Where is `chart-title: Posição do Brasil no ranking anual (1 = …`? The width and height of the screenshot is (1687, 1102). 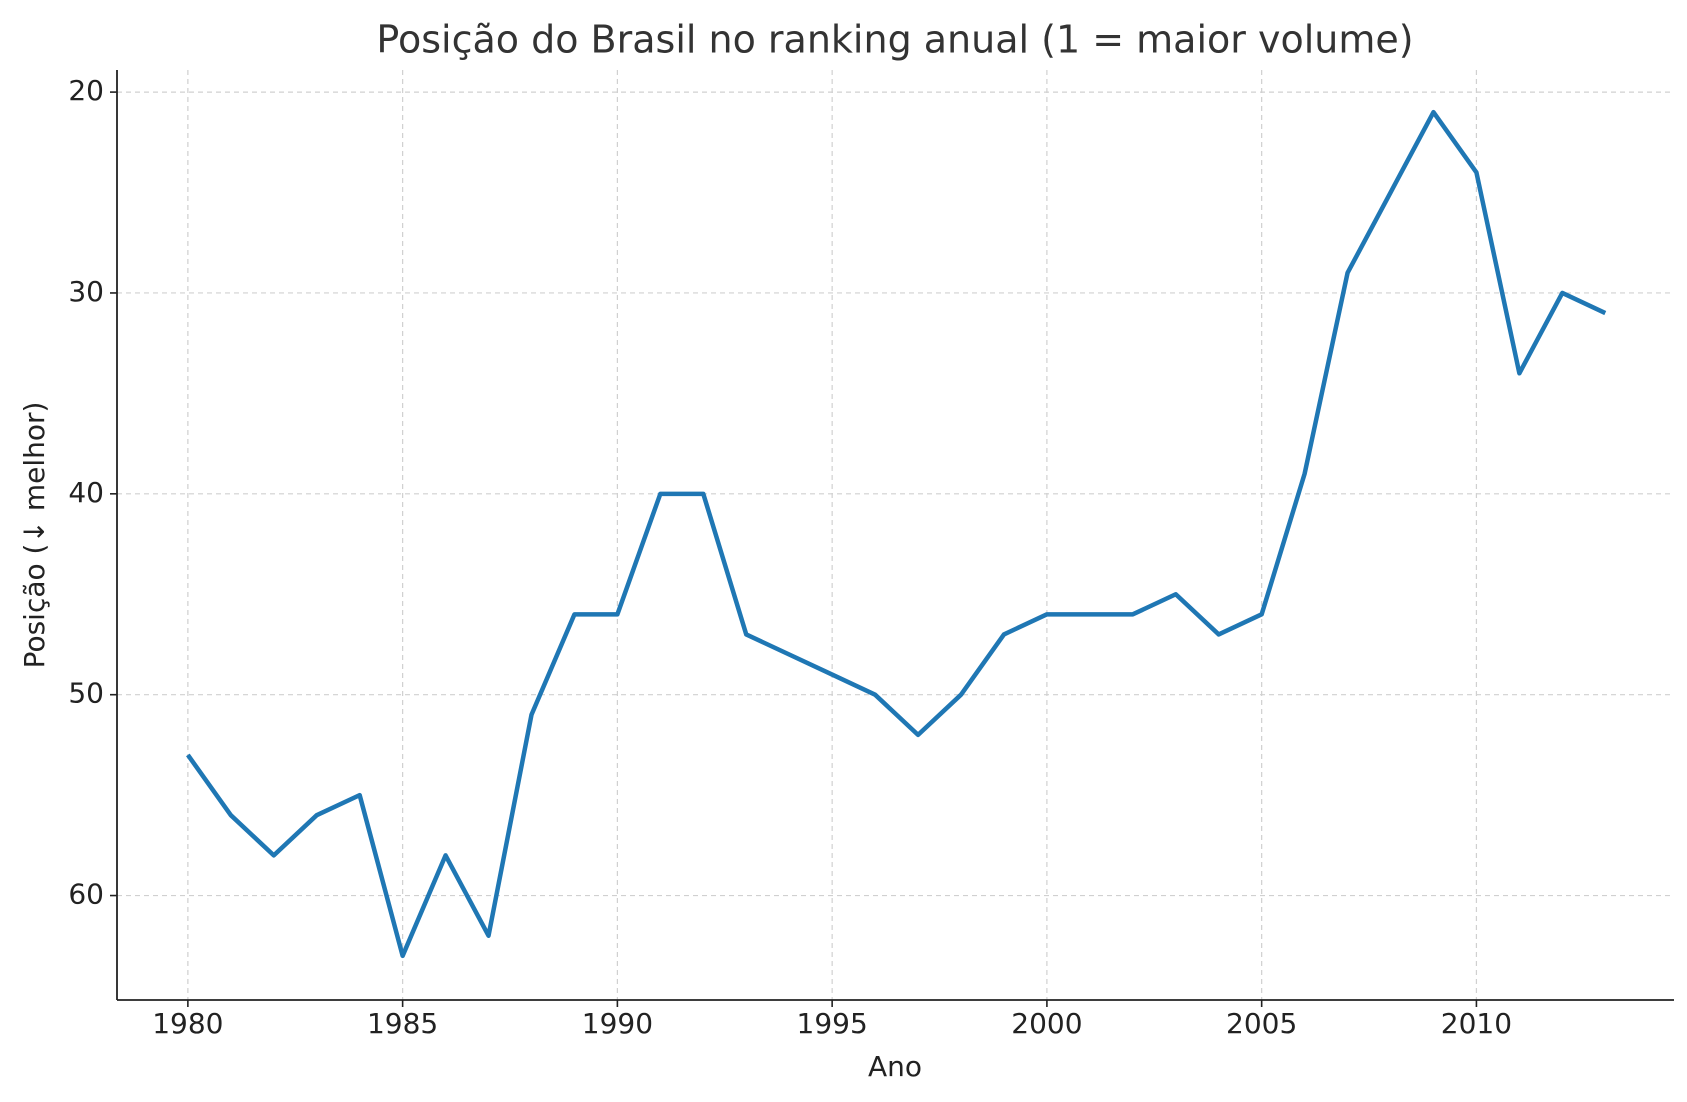 chart-title: Posição do Brasil no ranking anual (1 = … is located at coordinates (894, 40).